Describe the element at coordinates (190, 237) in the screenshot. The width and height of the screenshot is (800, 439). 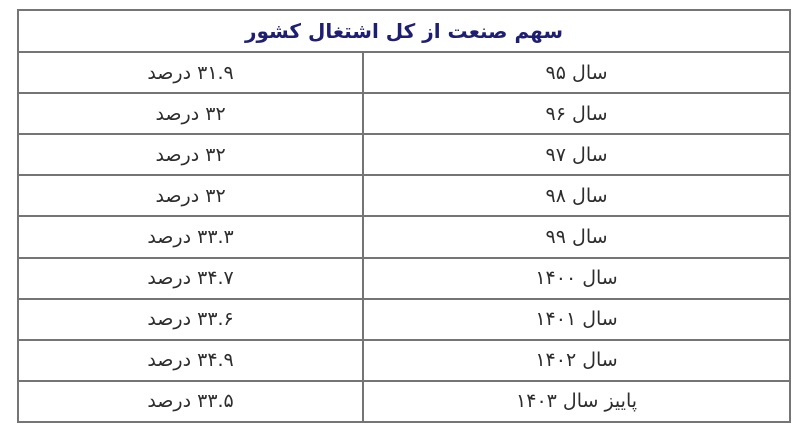
I see `value-cell: ۳۳.۳ درصد` at that location.